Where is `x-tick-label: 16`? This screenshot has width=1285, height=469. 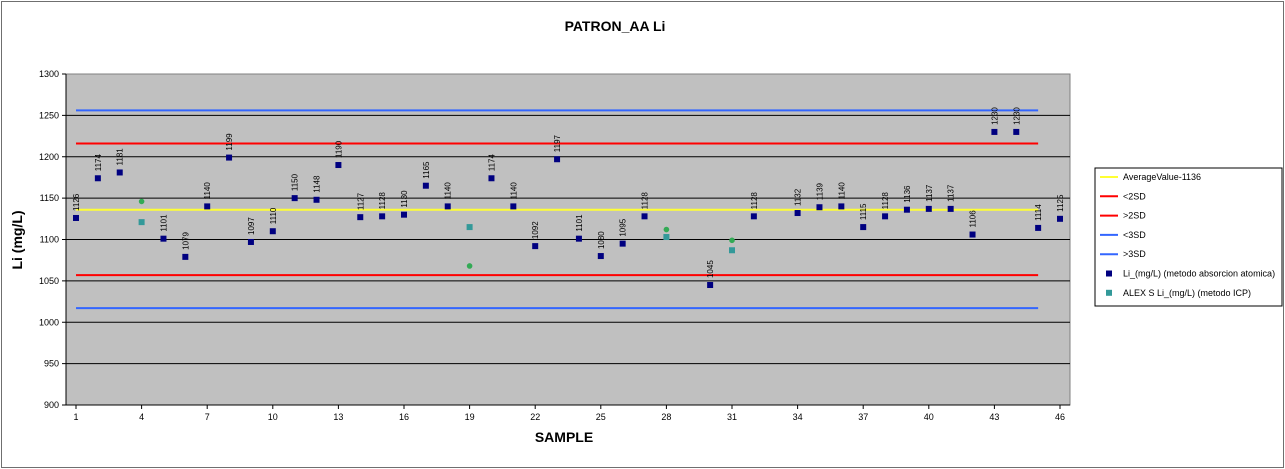
x-tick-label: 16 is located at coordinates (404, 417).